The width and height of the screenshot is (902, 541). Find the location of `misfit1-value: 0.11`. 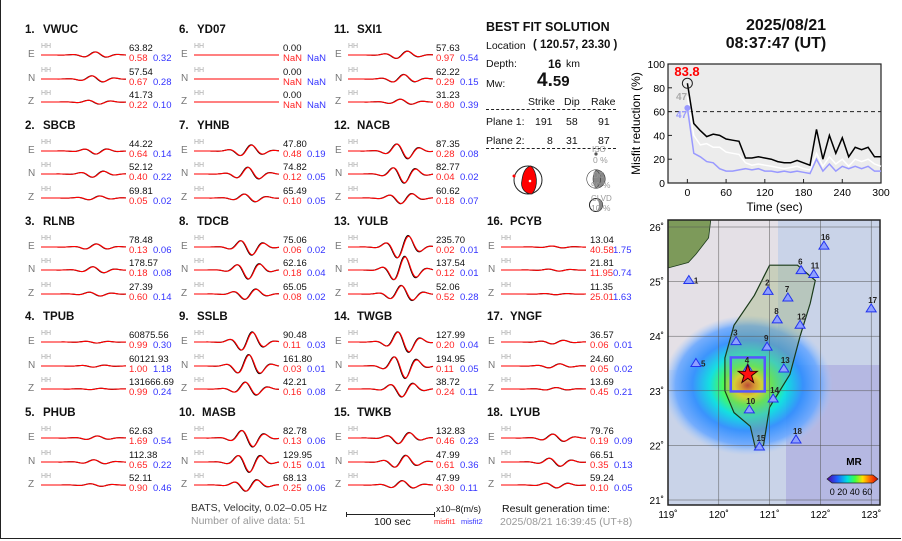

misfit1-value: 0.11 is located at coordinates (445, 369).